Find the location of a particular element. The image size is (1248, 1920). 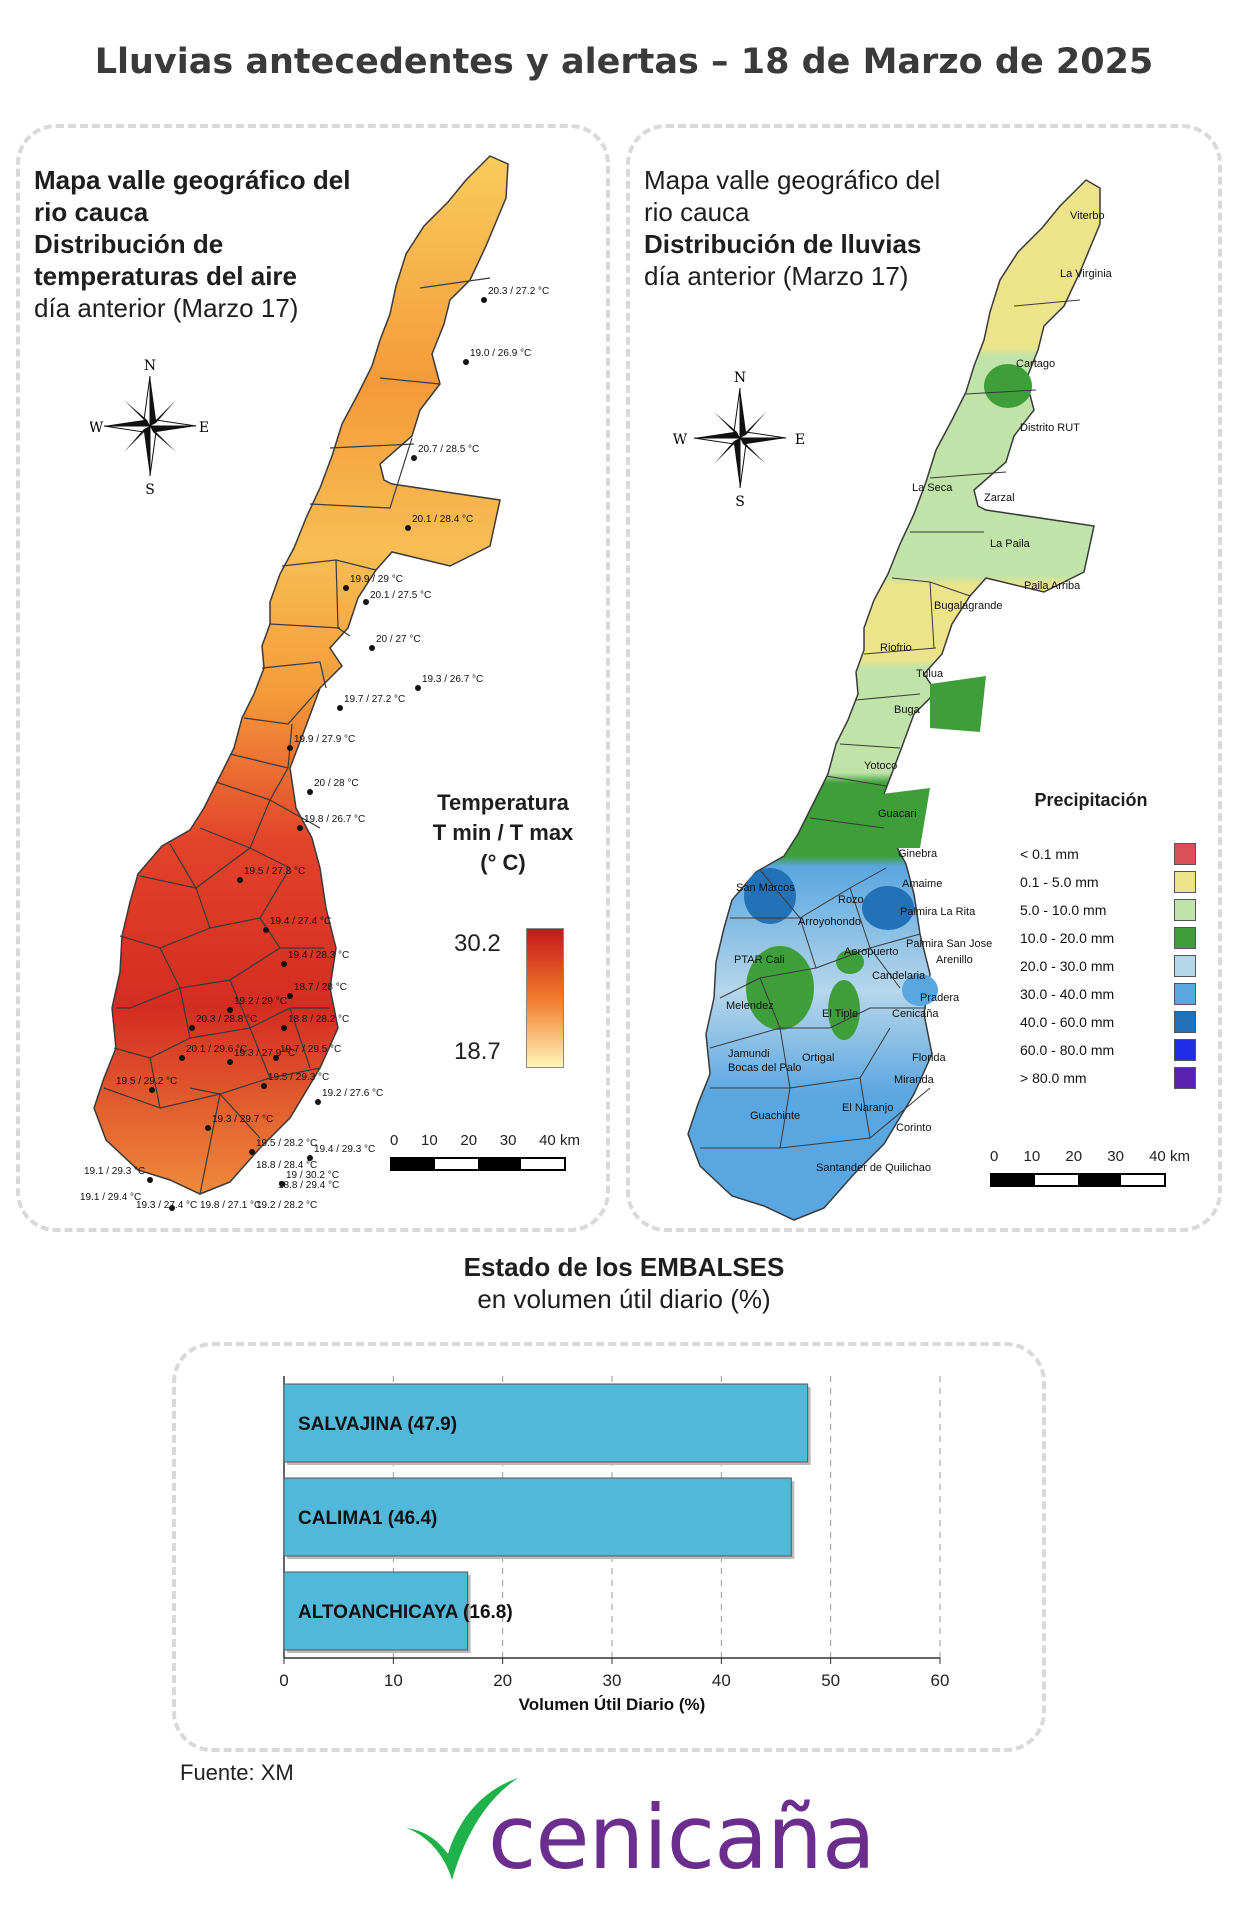

place-label: Jamundi is located at coordinates (749, 1054).